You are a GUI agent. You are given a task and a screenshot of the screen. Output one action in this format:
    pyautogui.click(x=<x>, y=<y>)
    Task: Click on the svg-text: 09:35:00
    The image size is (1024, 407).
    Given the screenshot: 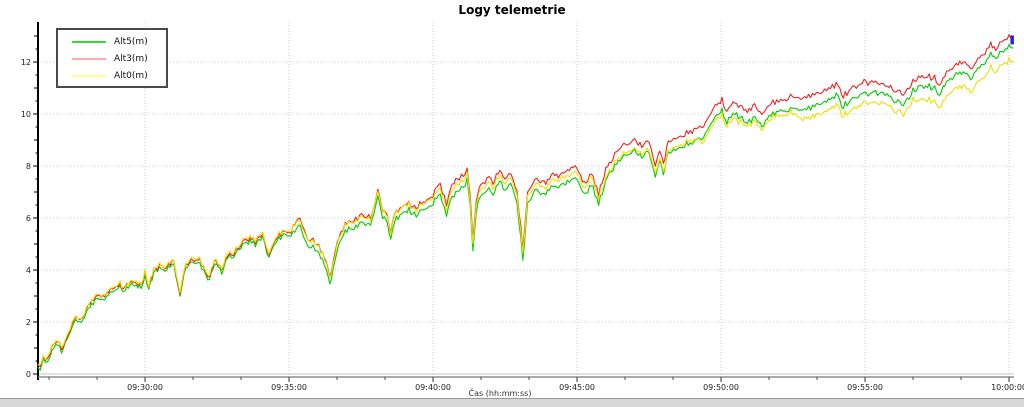 What is the action you would take?
    pyautogui.click(x=289, y=387)
    